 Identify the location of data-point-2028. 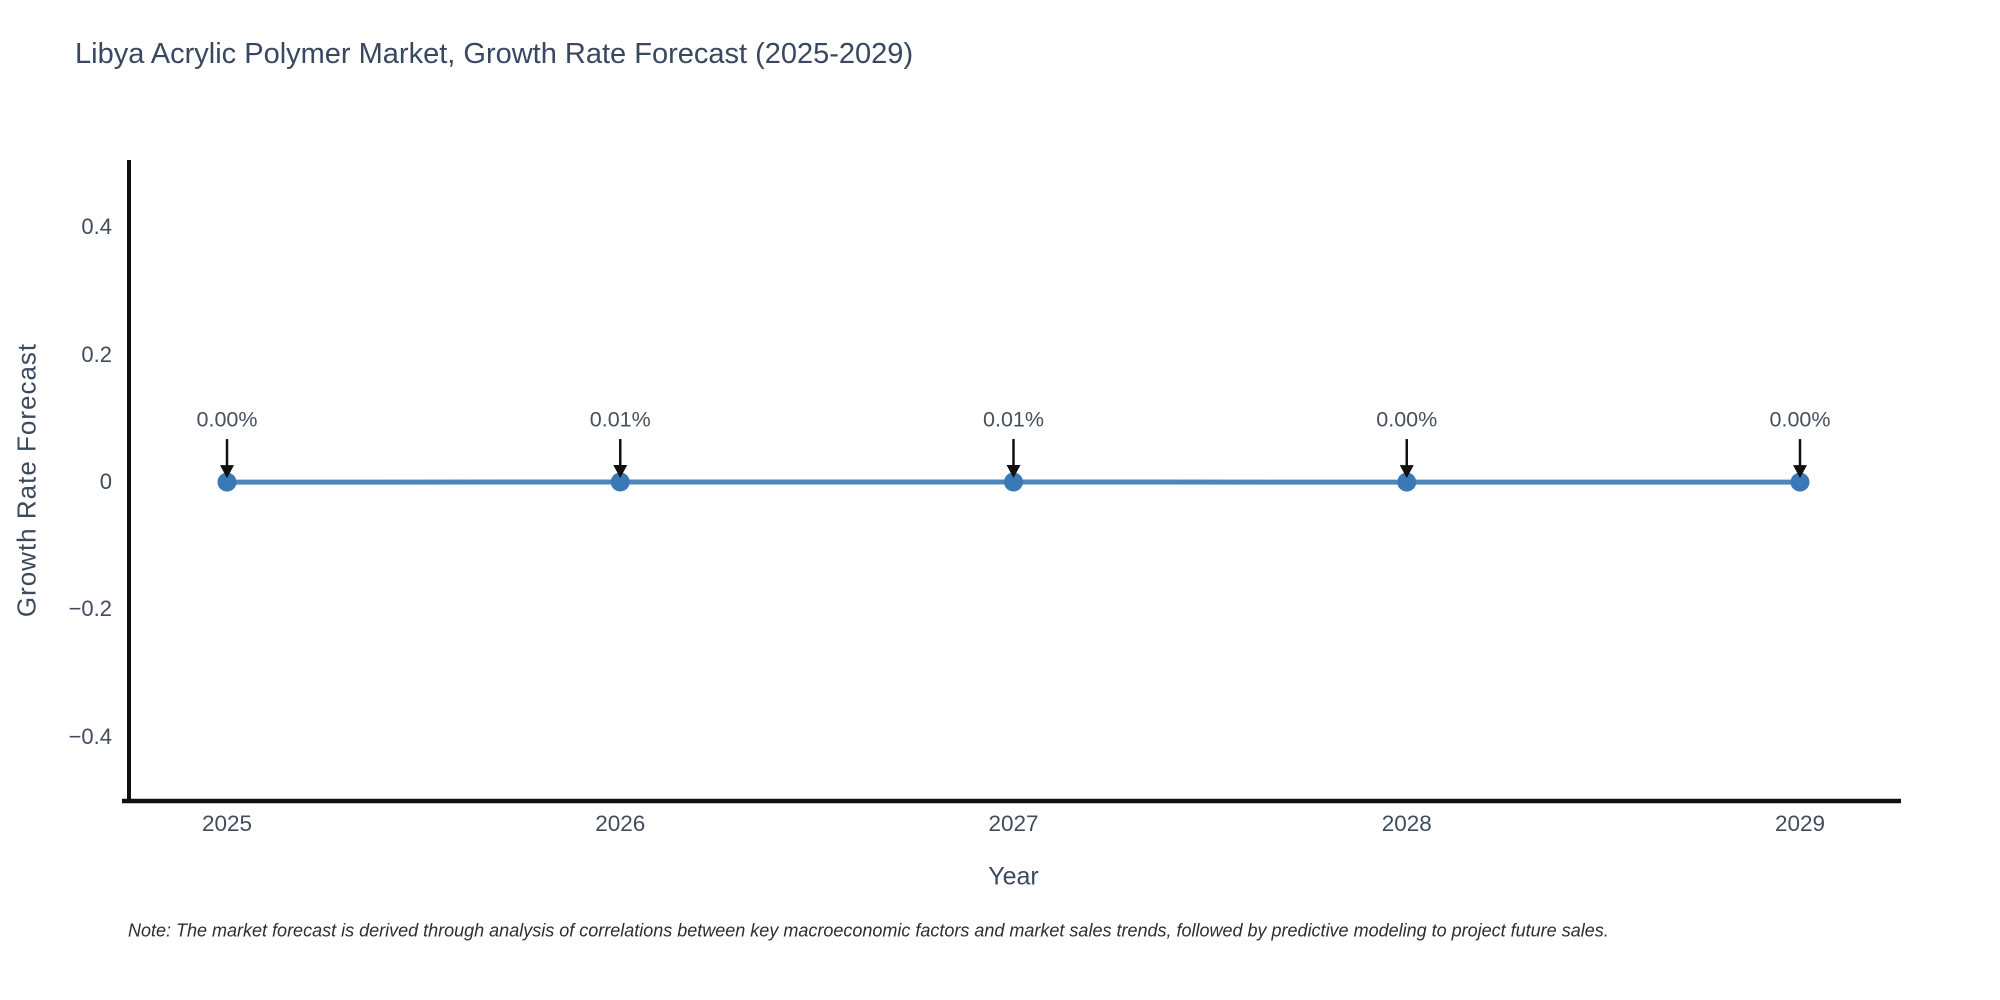
(1407, 482).